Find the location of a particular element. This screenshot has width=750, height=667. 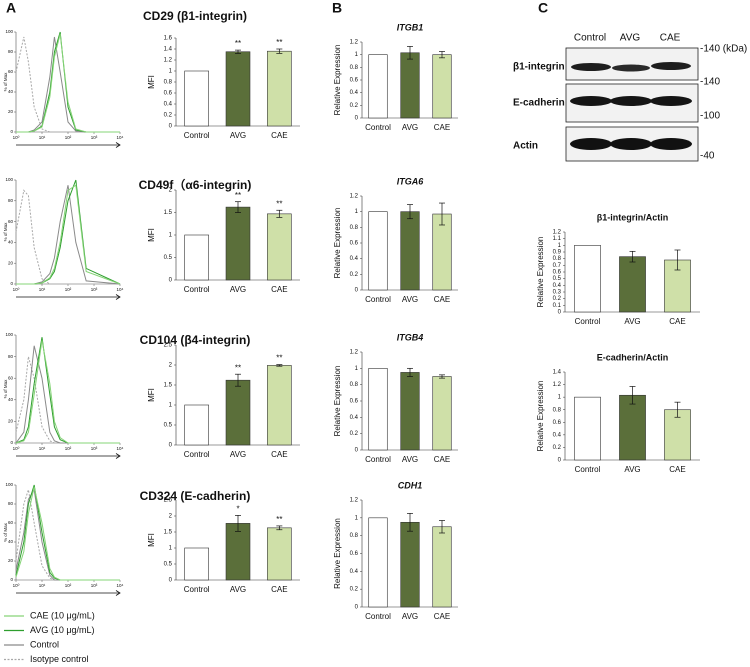

y-tick-label: 1.1 is located at coordinates (557, 239).